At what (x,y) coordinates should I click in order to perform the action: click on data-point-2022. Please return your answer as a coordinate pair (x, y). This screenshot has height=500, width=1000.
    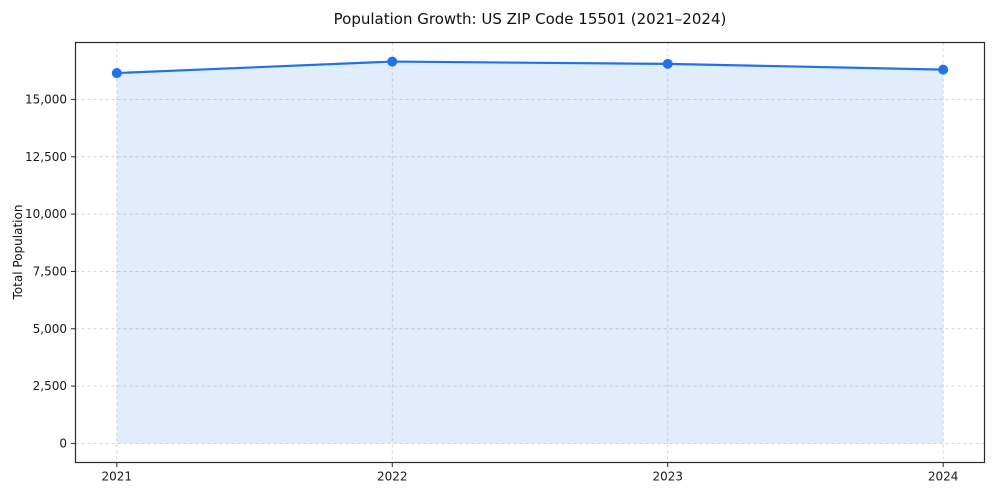
    Looking at the image, I should click on (392, 61).